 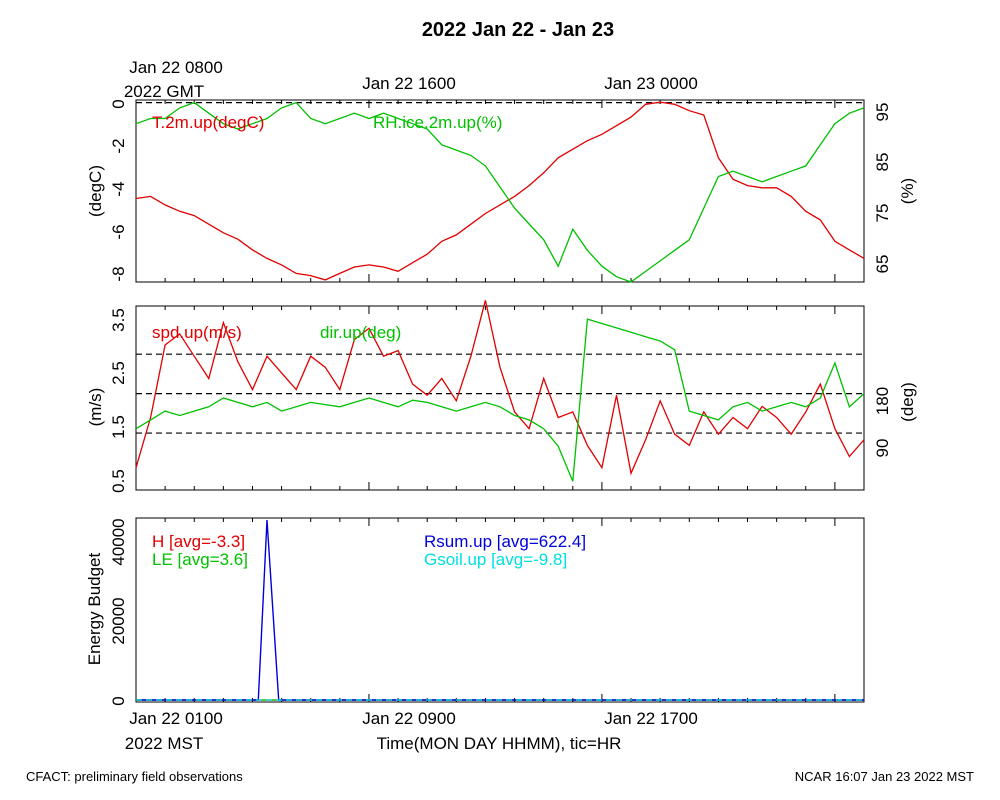 What do you see at coordinates (118, 231) in the screenshot?
I see `panel1-left-tick-3: -6` at bounding box center [118, 231].